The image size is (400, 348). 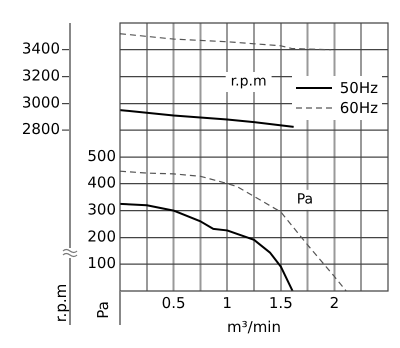 What do you see at coordinates (101, 155) in the screenshot?
I see `y-tick-label: 500` at bounding box center [101, 155].